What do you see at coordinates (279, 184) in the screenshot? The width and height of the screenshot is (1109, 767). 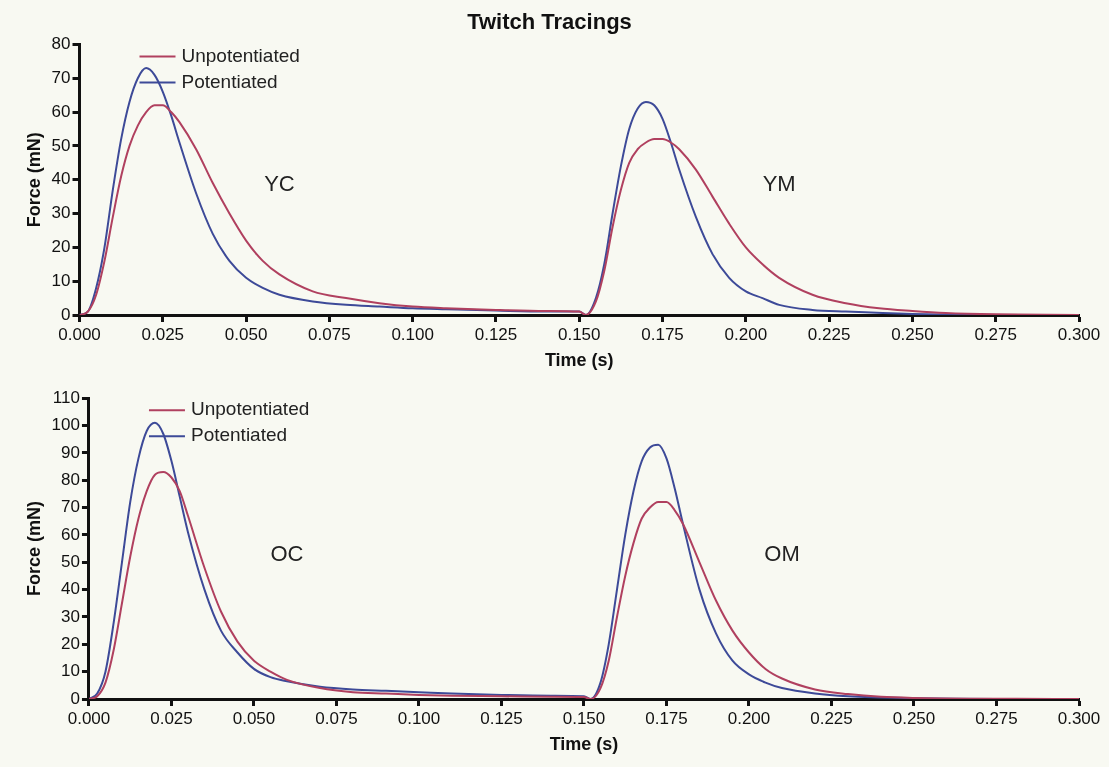 I see `annotation: YC` at bounding box center [279, 184].